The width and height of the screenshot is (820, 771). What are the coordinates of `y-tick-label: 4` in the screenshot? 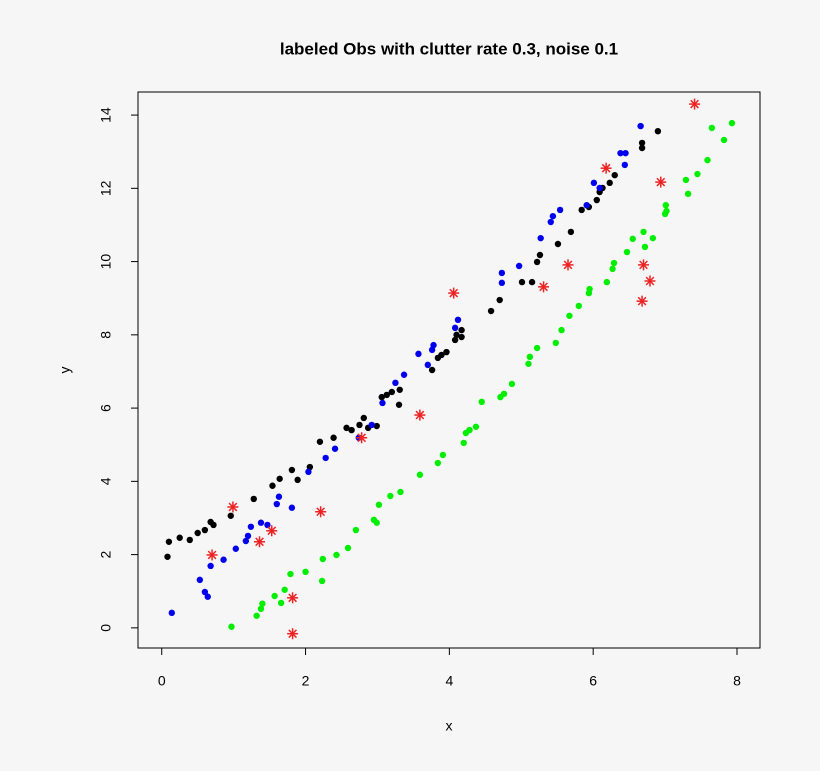 It's located at (106, 481).